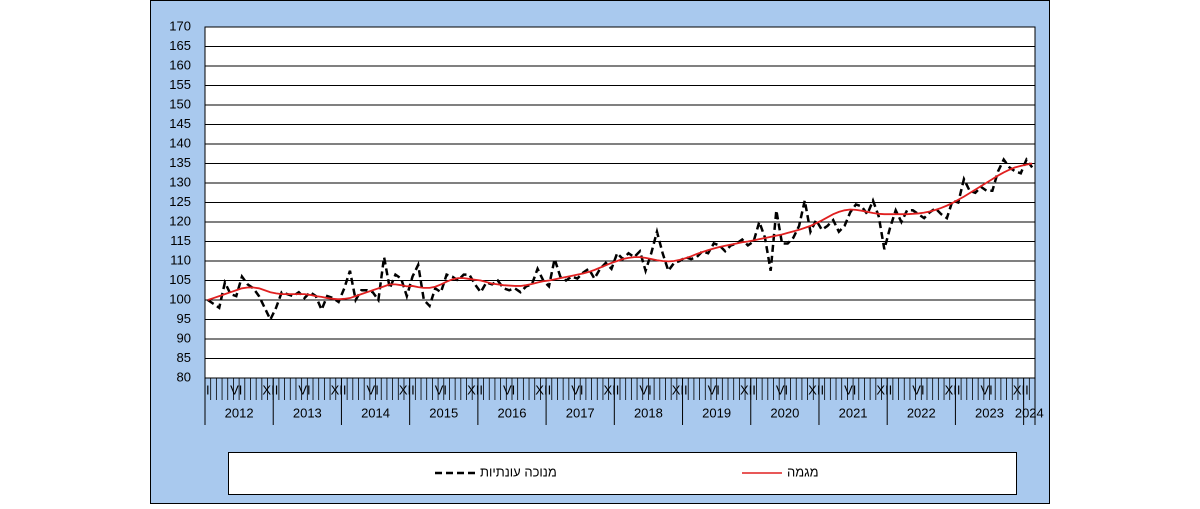 This screenshot has height=509, width=1200. I want to click on year-label: 2019, so click(716, 412).